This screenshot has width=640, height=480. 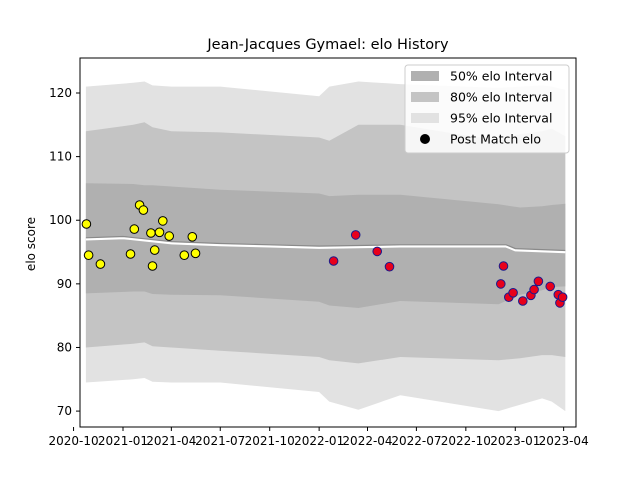 I want to click on y-tick-label: 80, so click(x=64, y=347).